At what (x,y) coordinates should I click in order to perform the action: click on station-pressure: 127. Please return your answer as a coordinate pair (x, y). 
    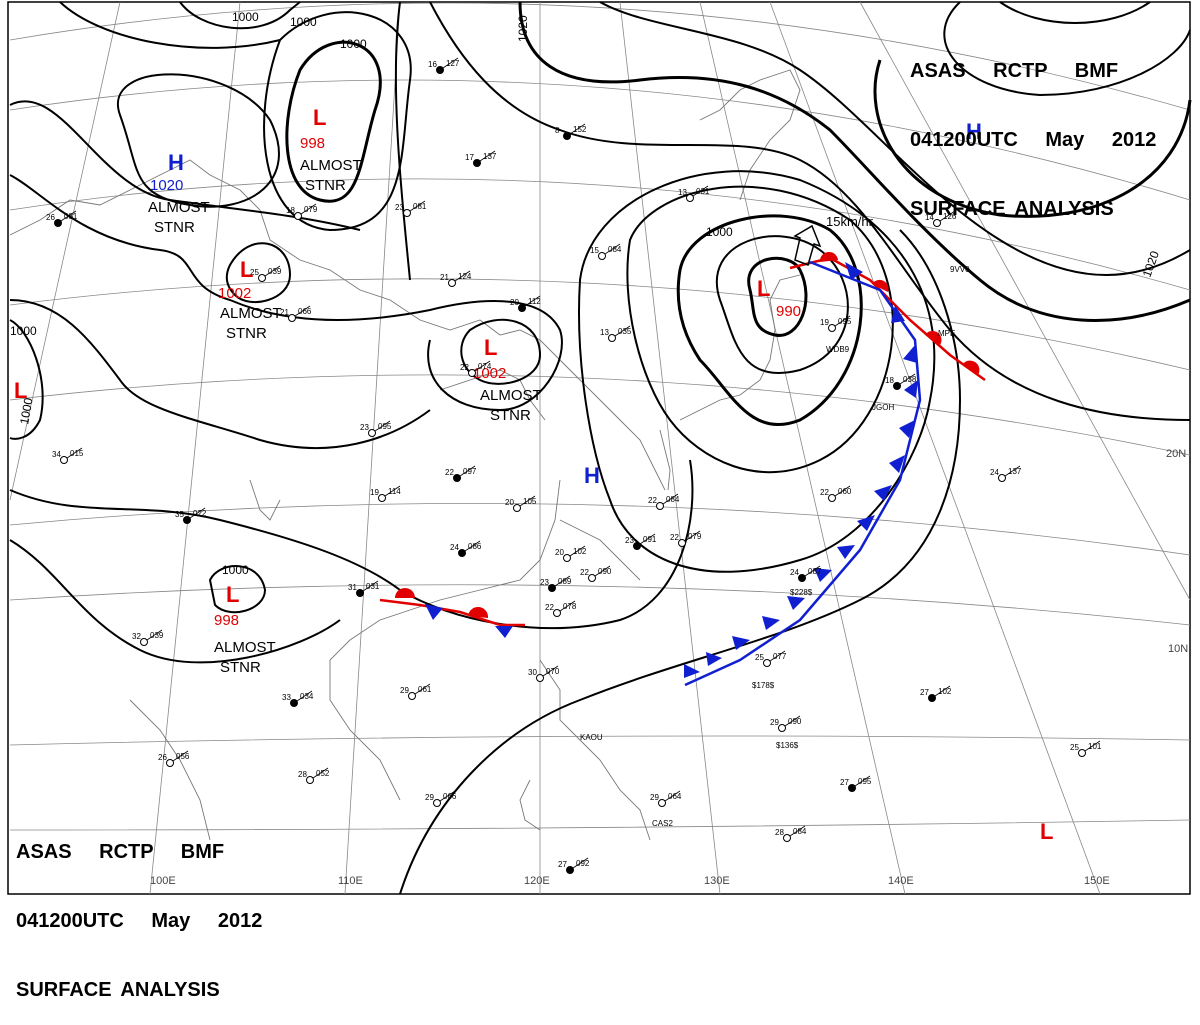
    Looking at the image, I should click on (453, 63).